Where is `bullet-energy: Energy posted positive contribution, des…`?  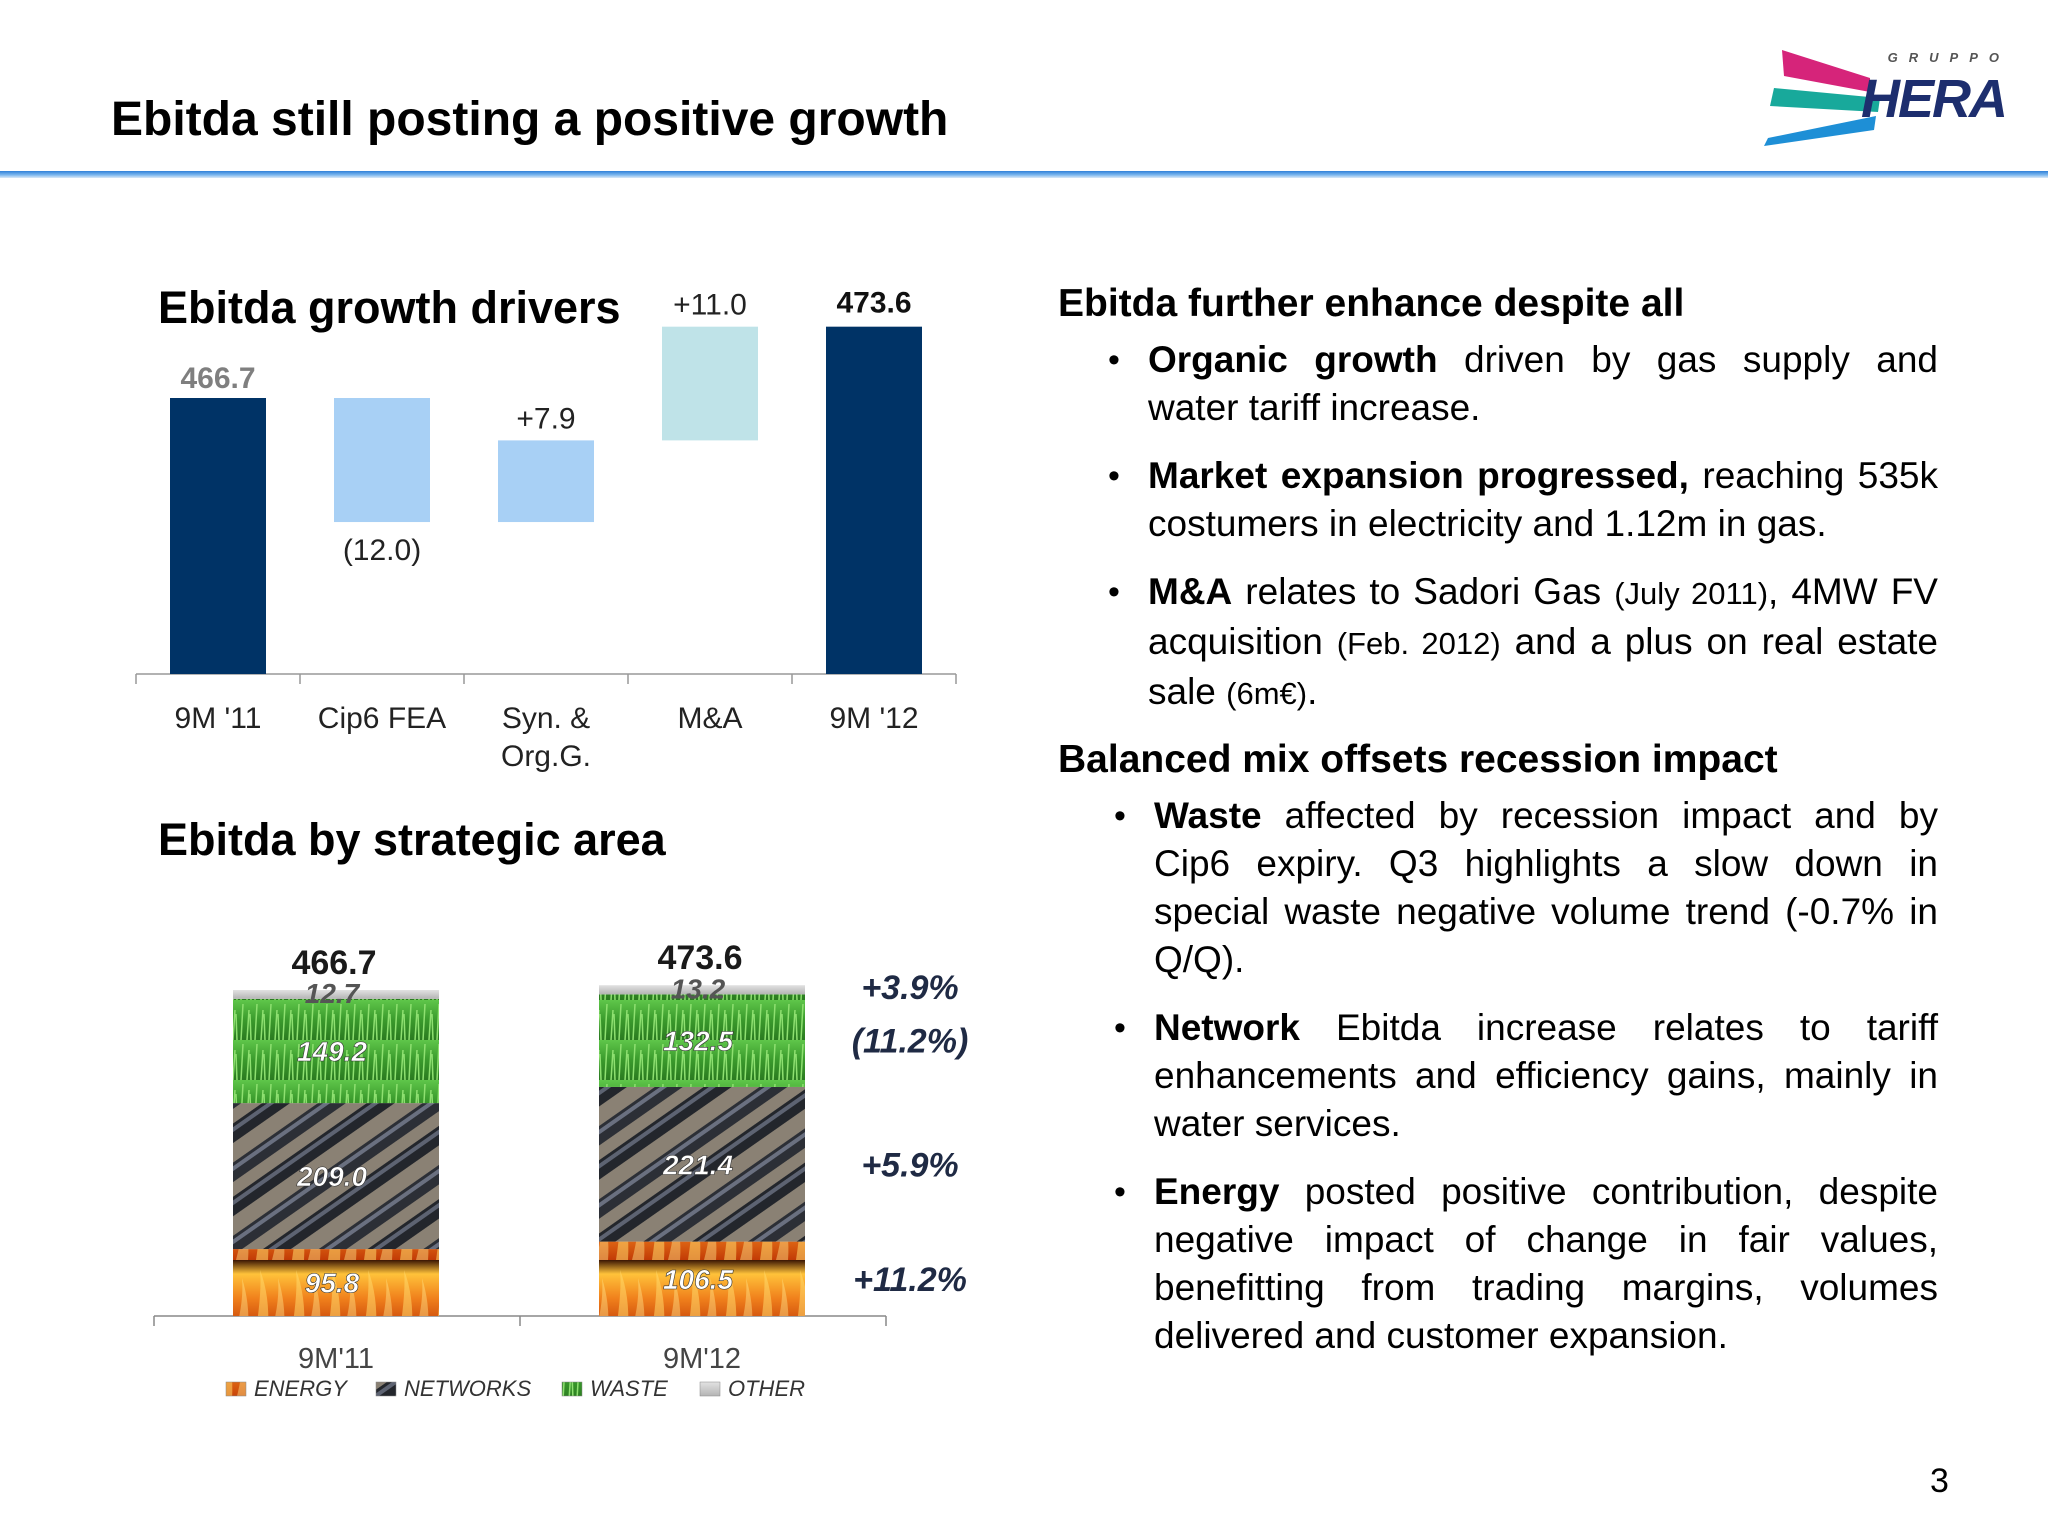 bullet-energy: Energy posted positive contribution, des… is located at coordinates (1501, 1264).